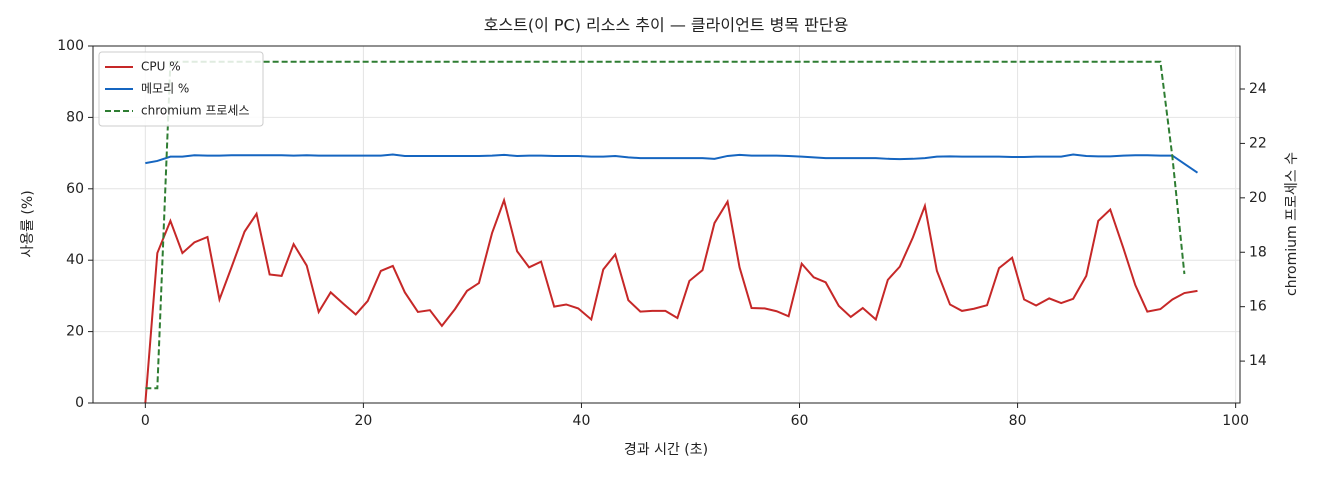 Image resolution: width=1320 pixels, height=484 pixels. What do you see at coordinates (75, 260) in the screenshot?
I see `y-tick-label: 40` at bounding box center [75, 260].